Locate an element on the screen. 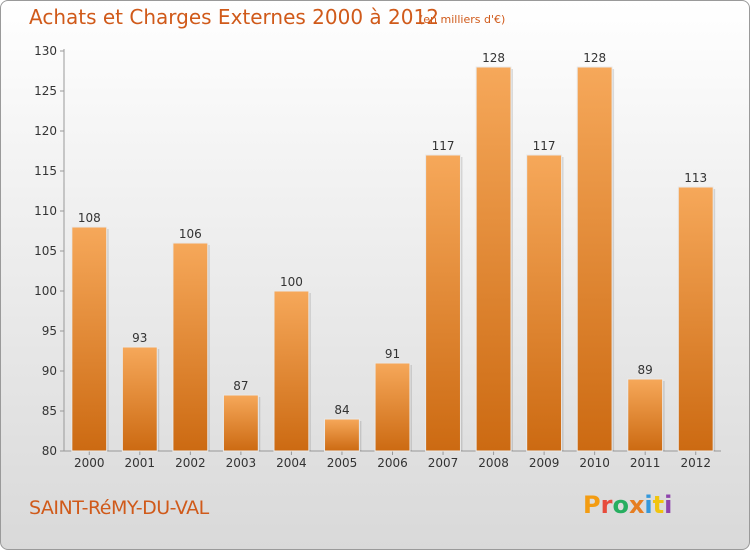 The height and width of the screenshot is (550, 750). value-label: 93 is located at coordinates (139, 338).